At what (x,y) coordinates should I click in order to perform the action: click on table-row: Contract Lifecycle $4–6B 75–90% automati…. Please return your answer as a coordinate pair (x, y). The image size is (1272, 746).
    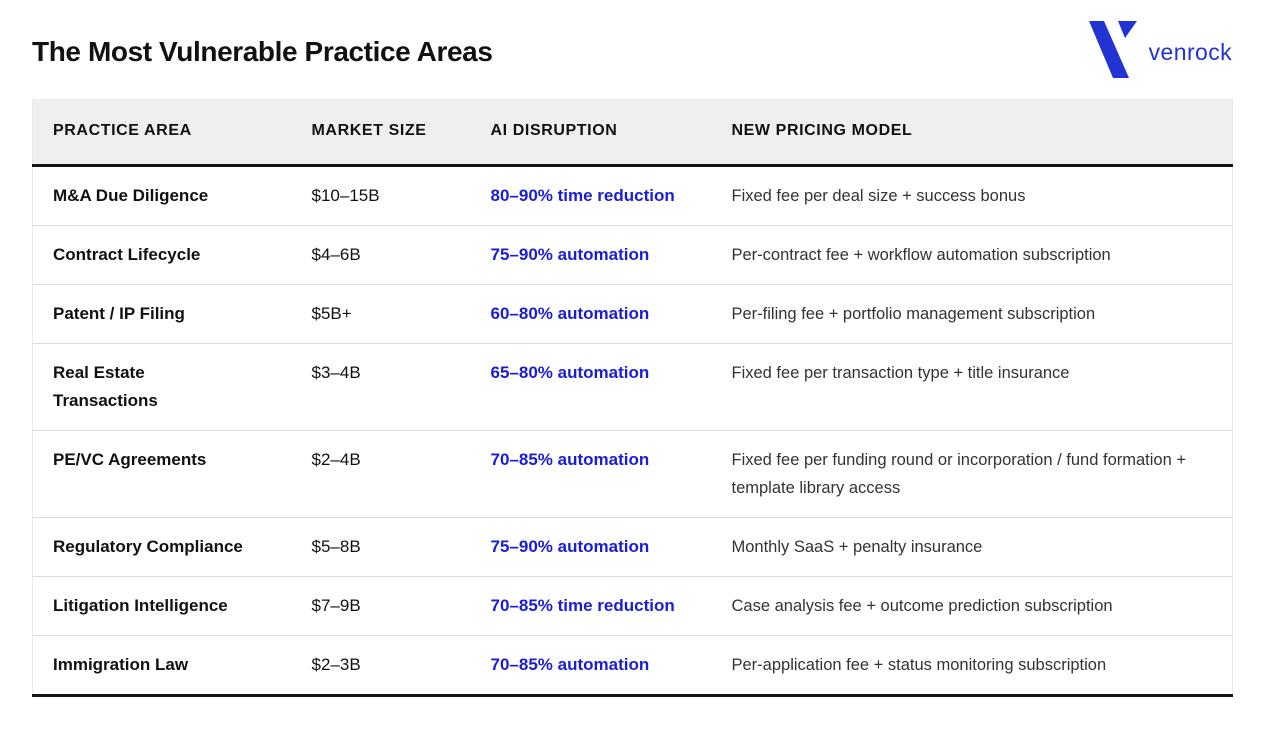
    Looking at the image, I should click on (632, 254).